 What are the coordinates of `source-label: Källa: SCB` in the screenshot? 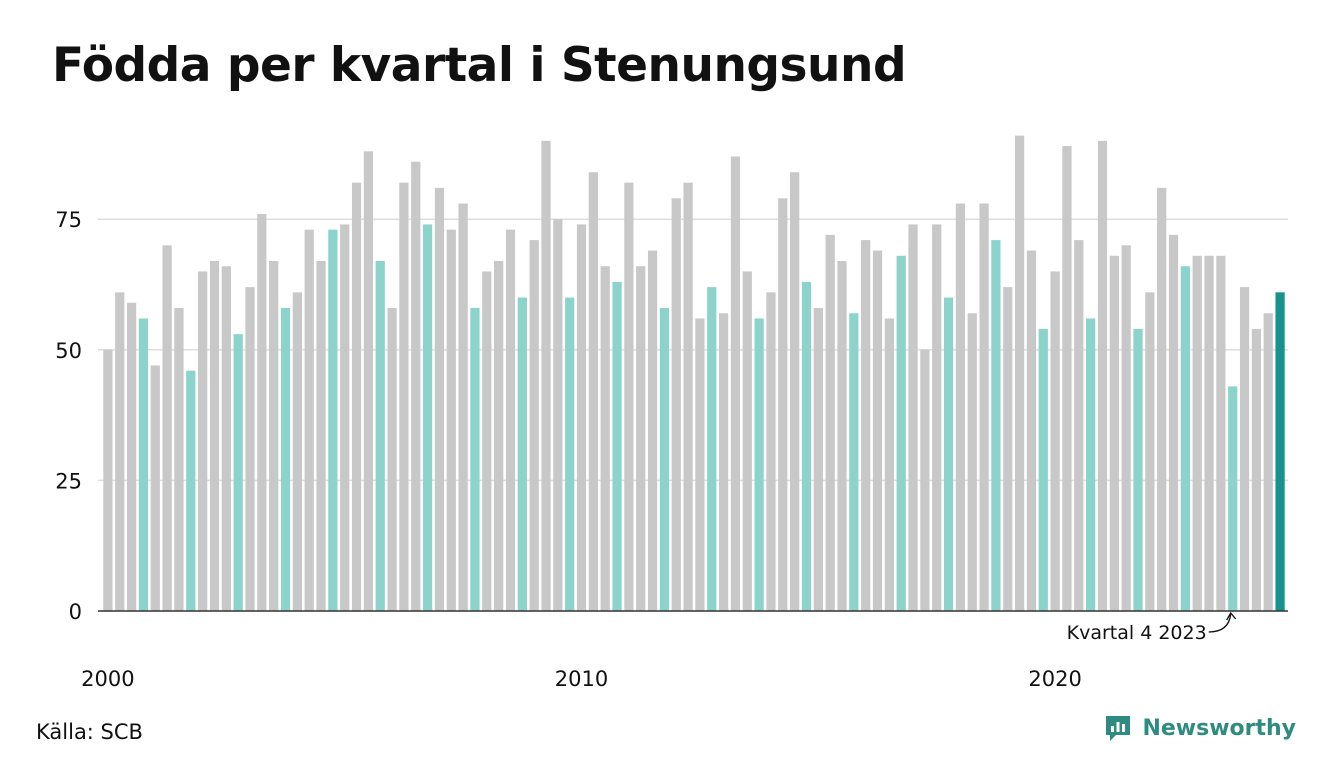 It's located at (89, 732).